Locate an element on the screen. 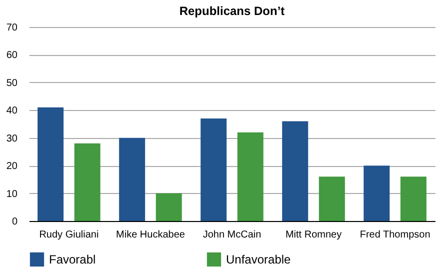 This screenshot has height=280, width=445. y-tick-label: 40 is located at coordinates (12, 111).